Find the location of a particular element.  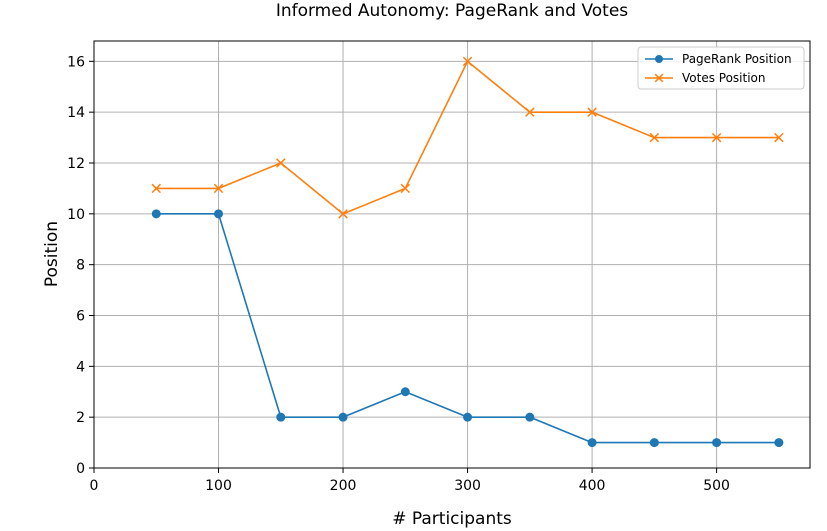

x-axis-label: # Participants is located at coordinates (452, 519).